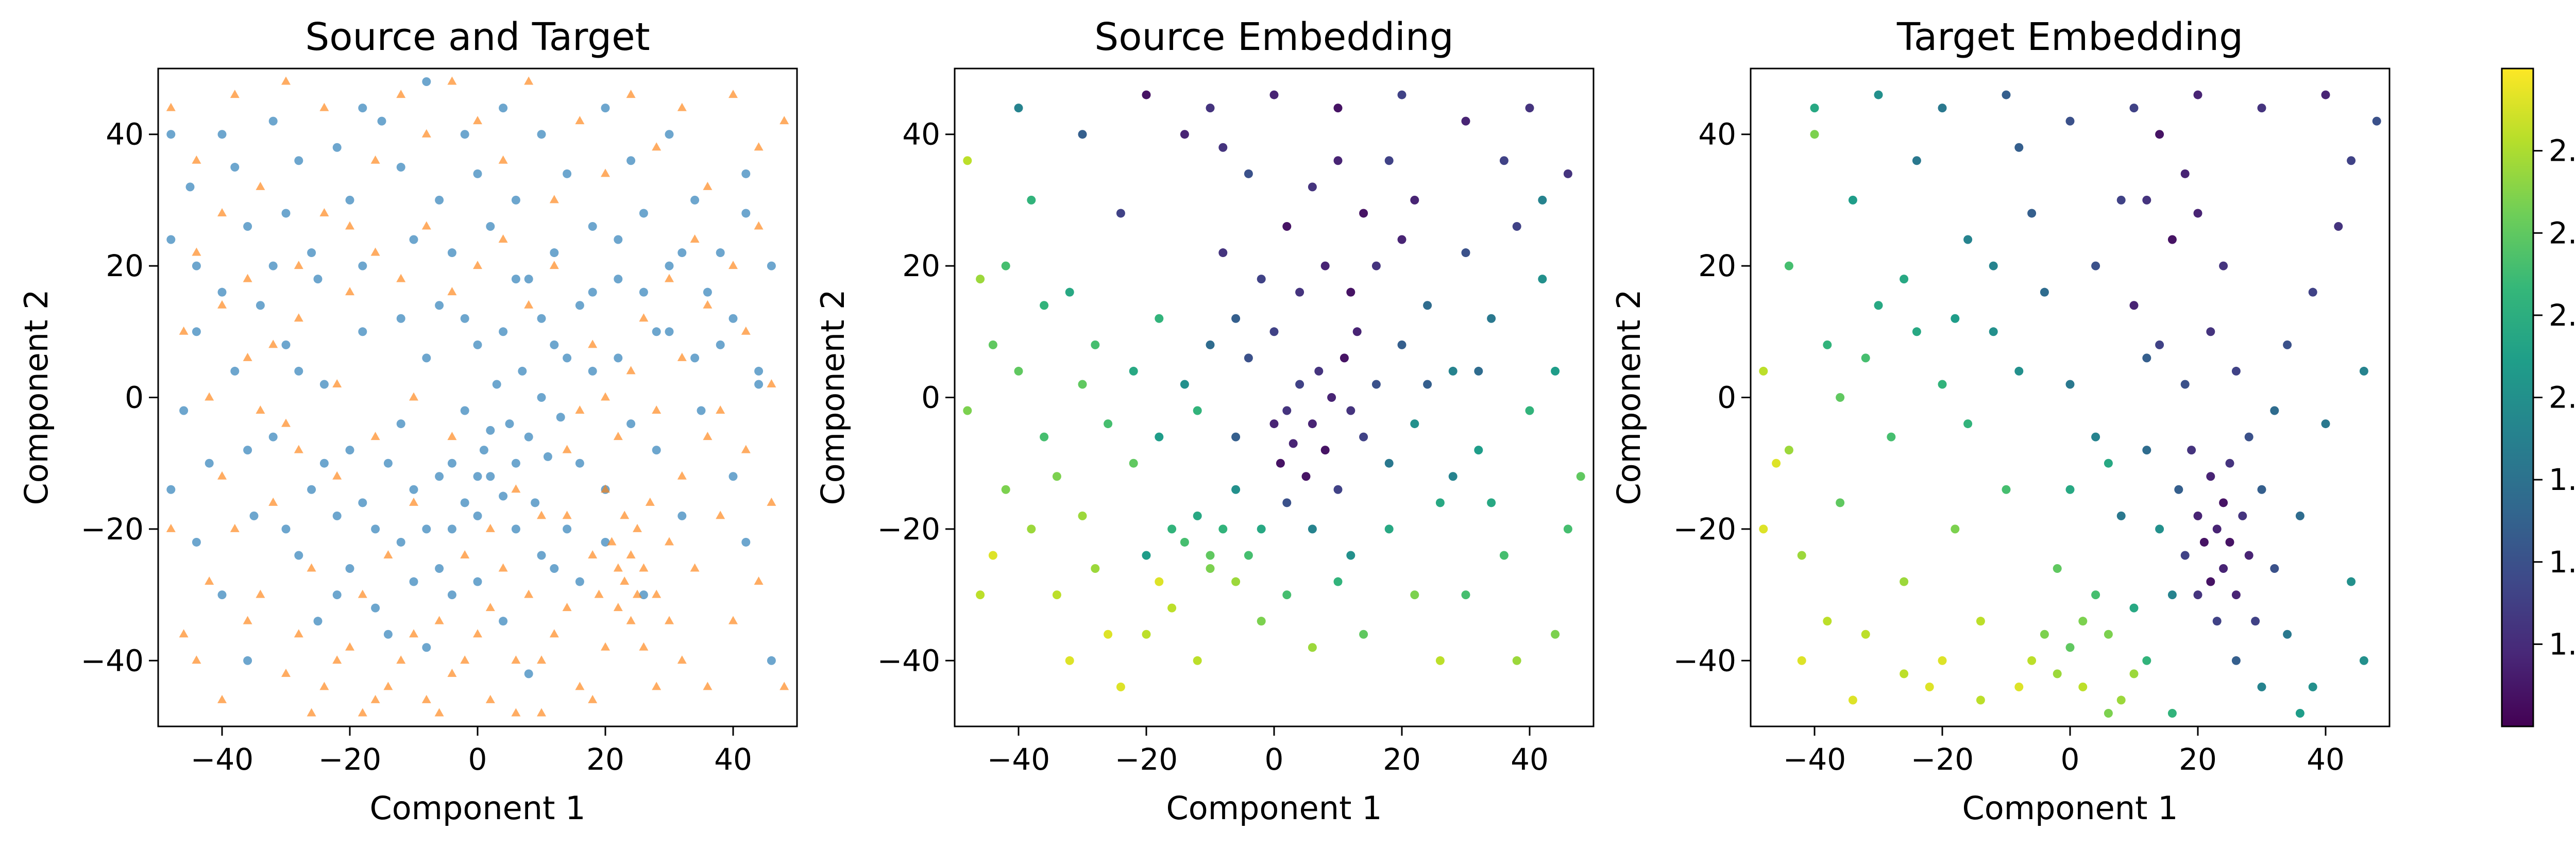  Describe the element at coordinates (112, 660) in the screenshot. I see `y-tick-label: −40` at that location.